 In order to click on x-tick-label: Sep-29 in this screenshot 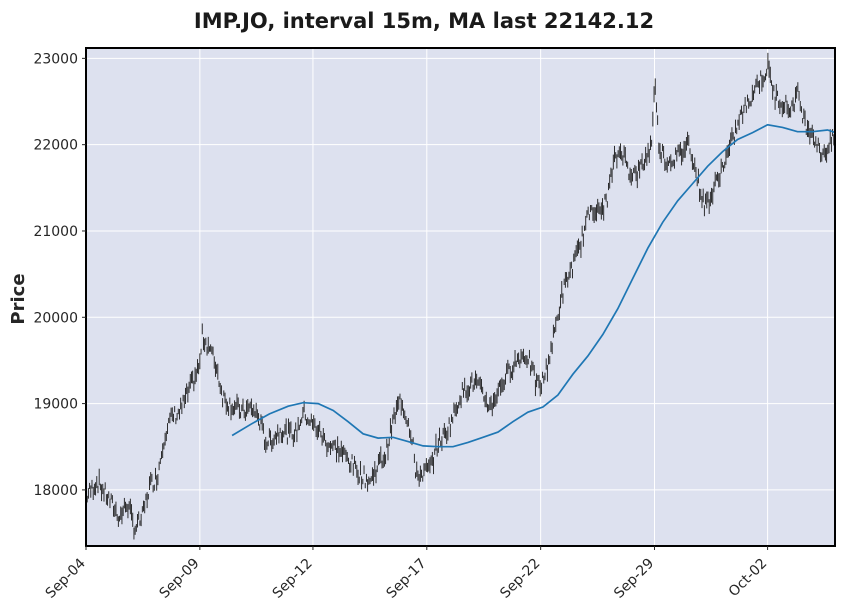, I will do `click(634, 579)`.